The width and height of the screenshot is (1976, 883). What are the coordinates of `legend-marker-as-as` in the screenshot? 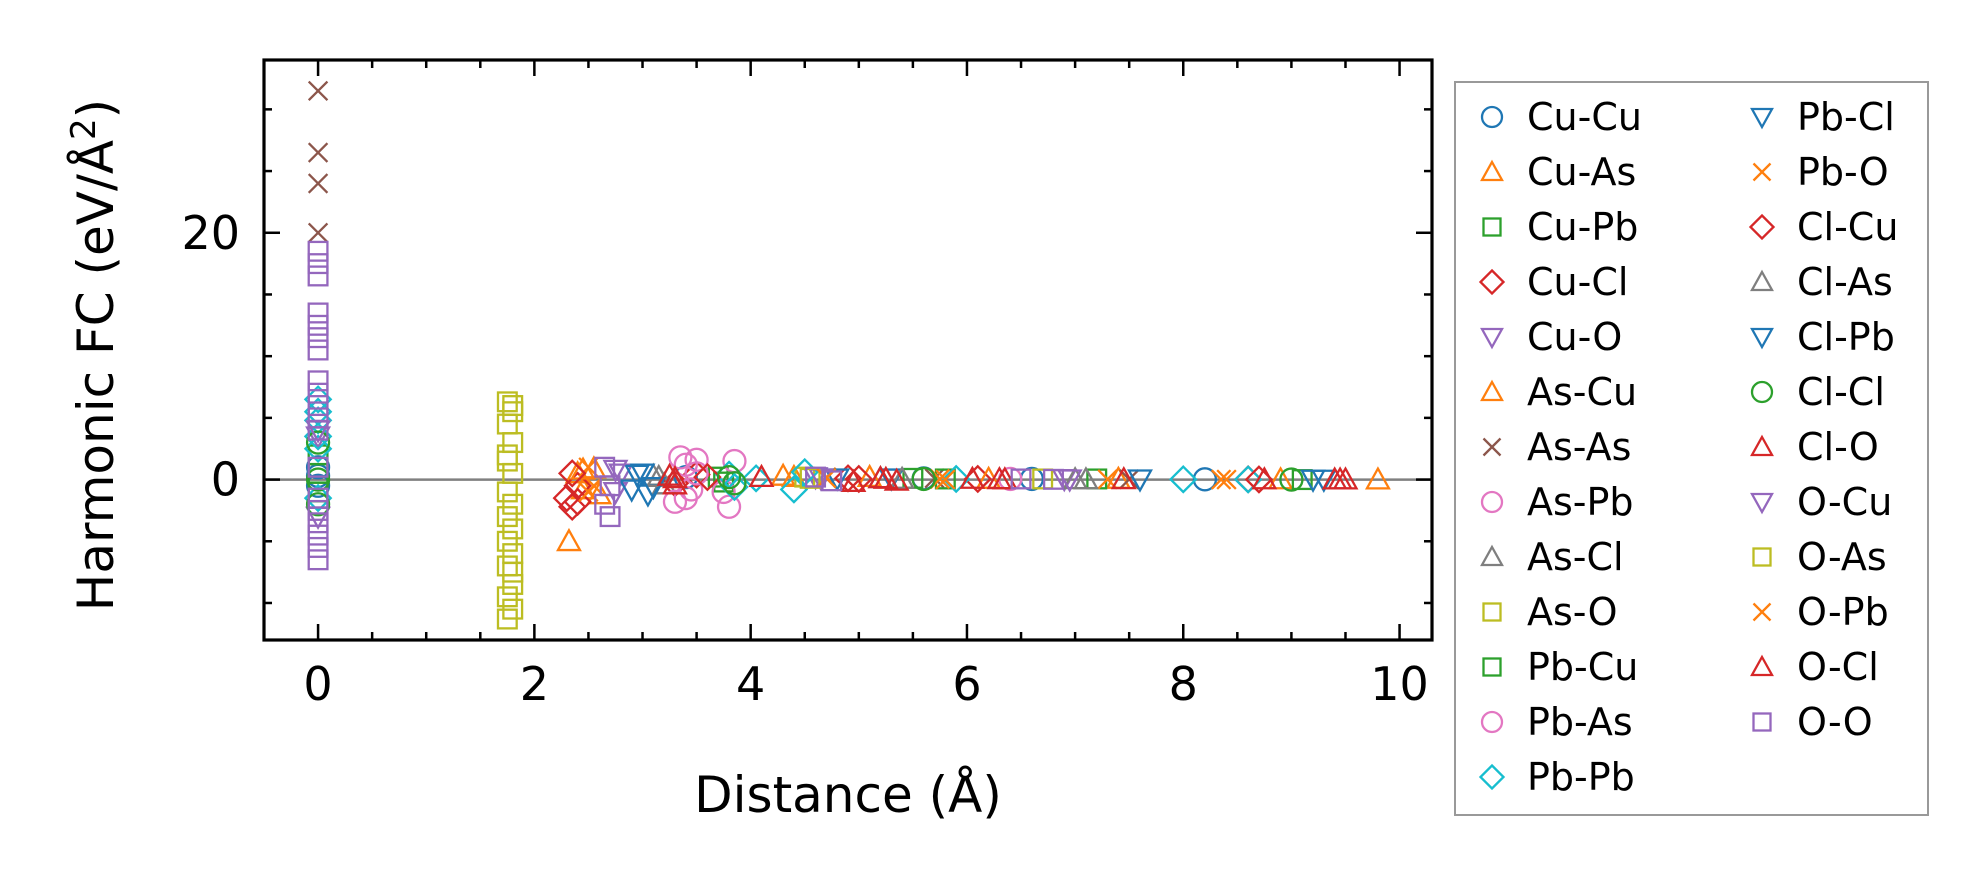 It's located at (1492, 447).